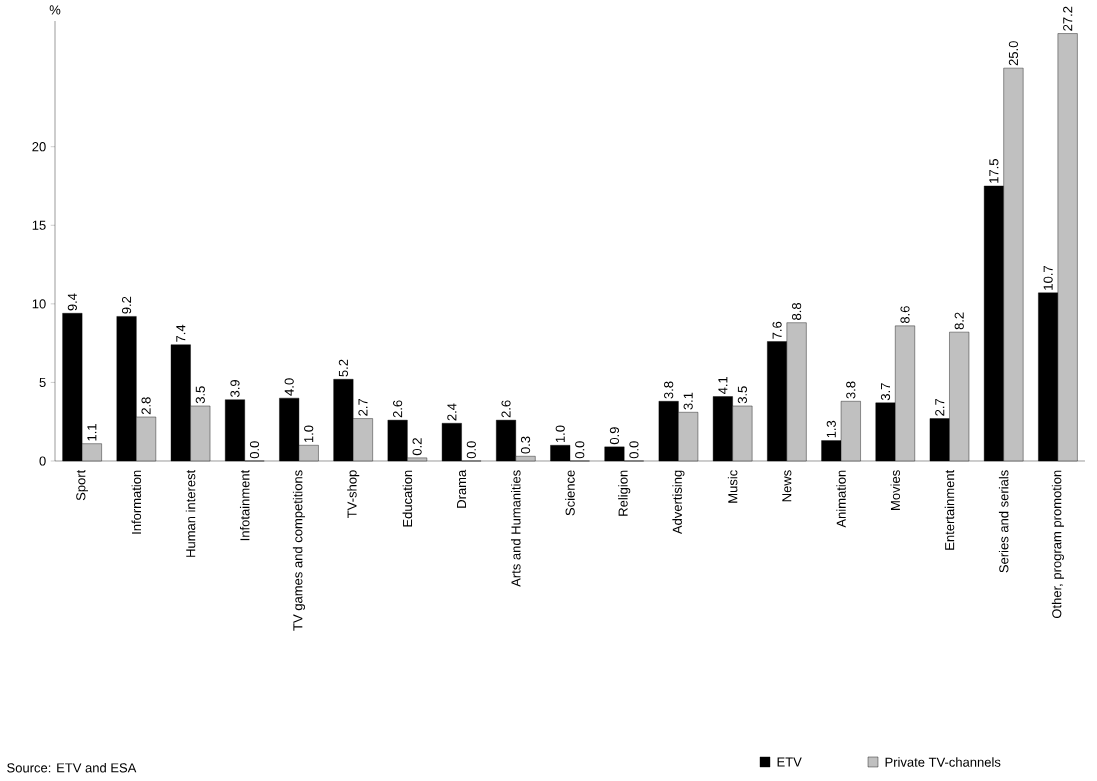  What do you see at coordinates (789, 762) in the screenshot?
I see `legend-label: ETV` at bounding box center [789, 762].